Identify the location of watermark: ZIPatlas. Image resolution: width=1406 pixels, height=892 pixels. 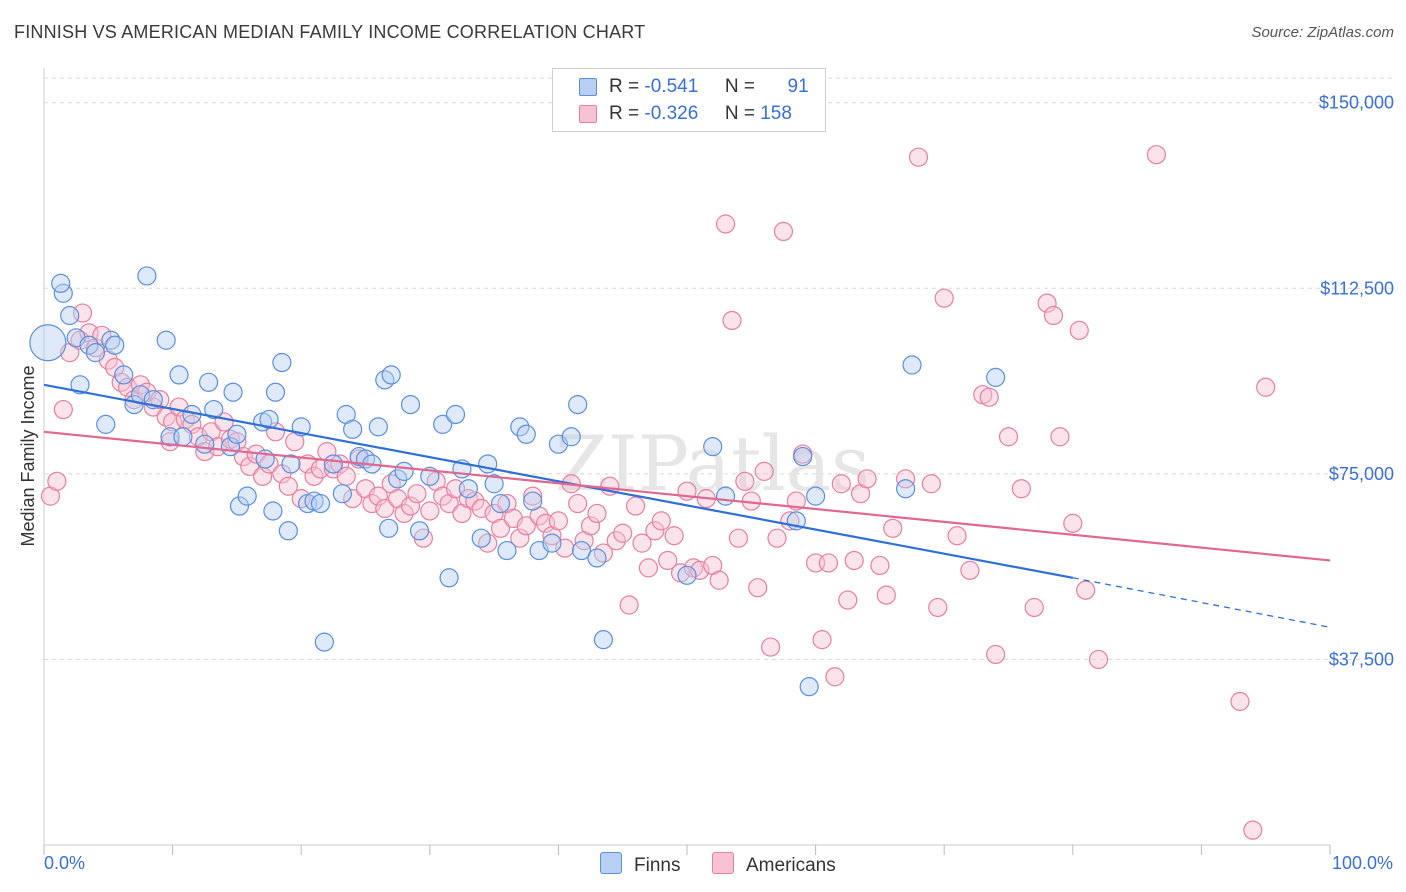
(712, 463).